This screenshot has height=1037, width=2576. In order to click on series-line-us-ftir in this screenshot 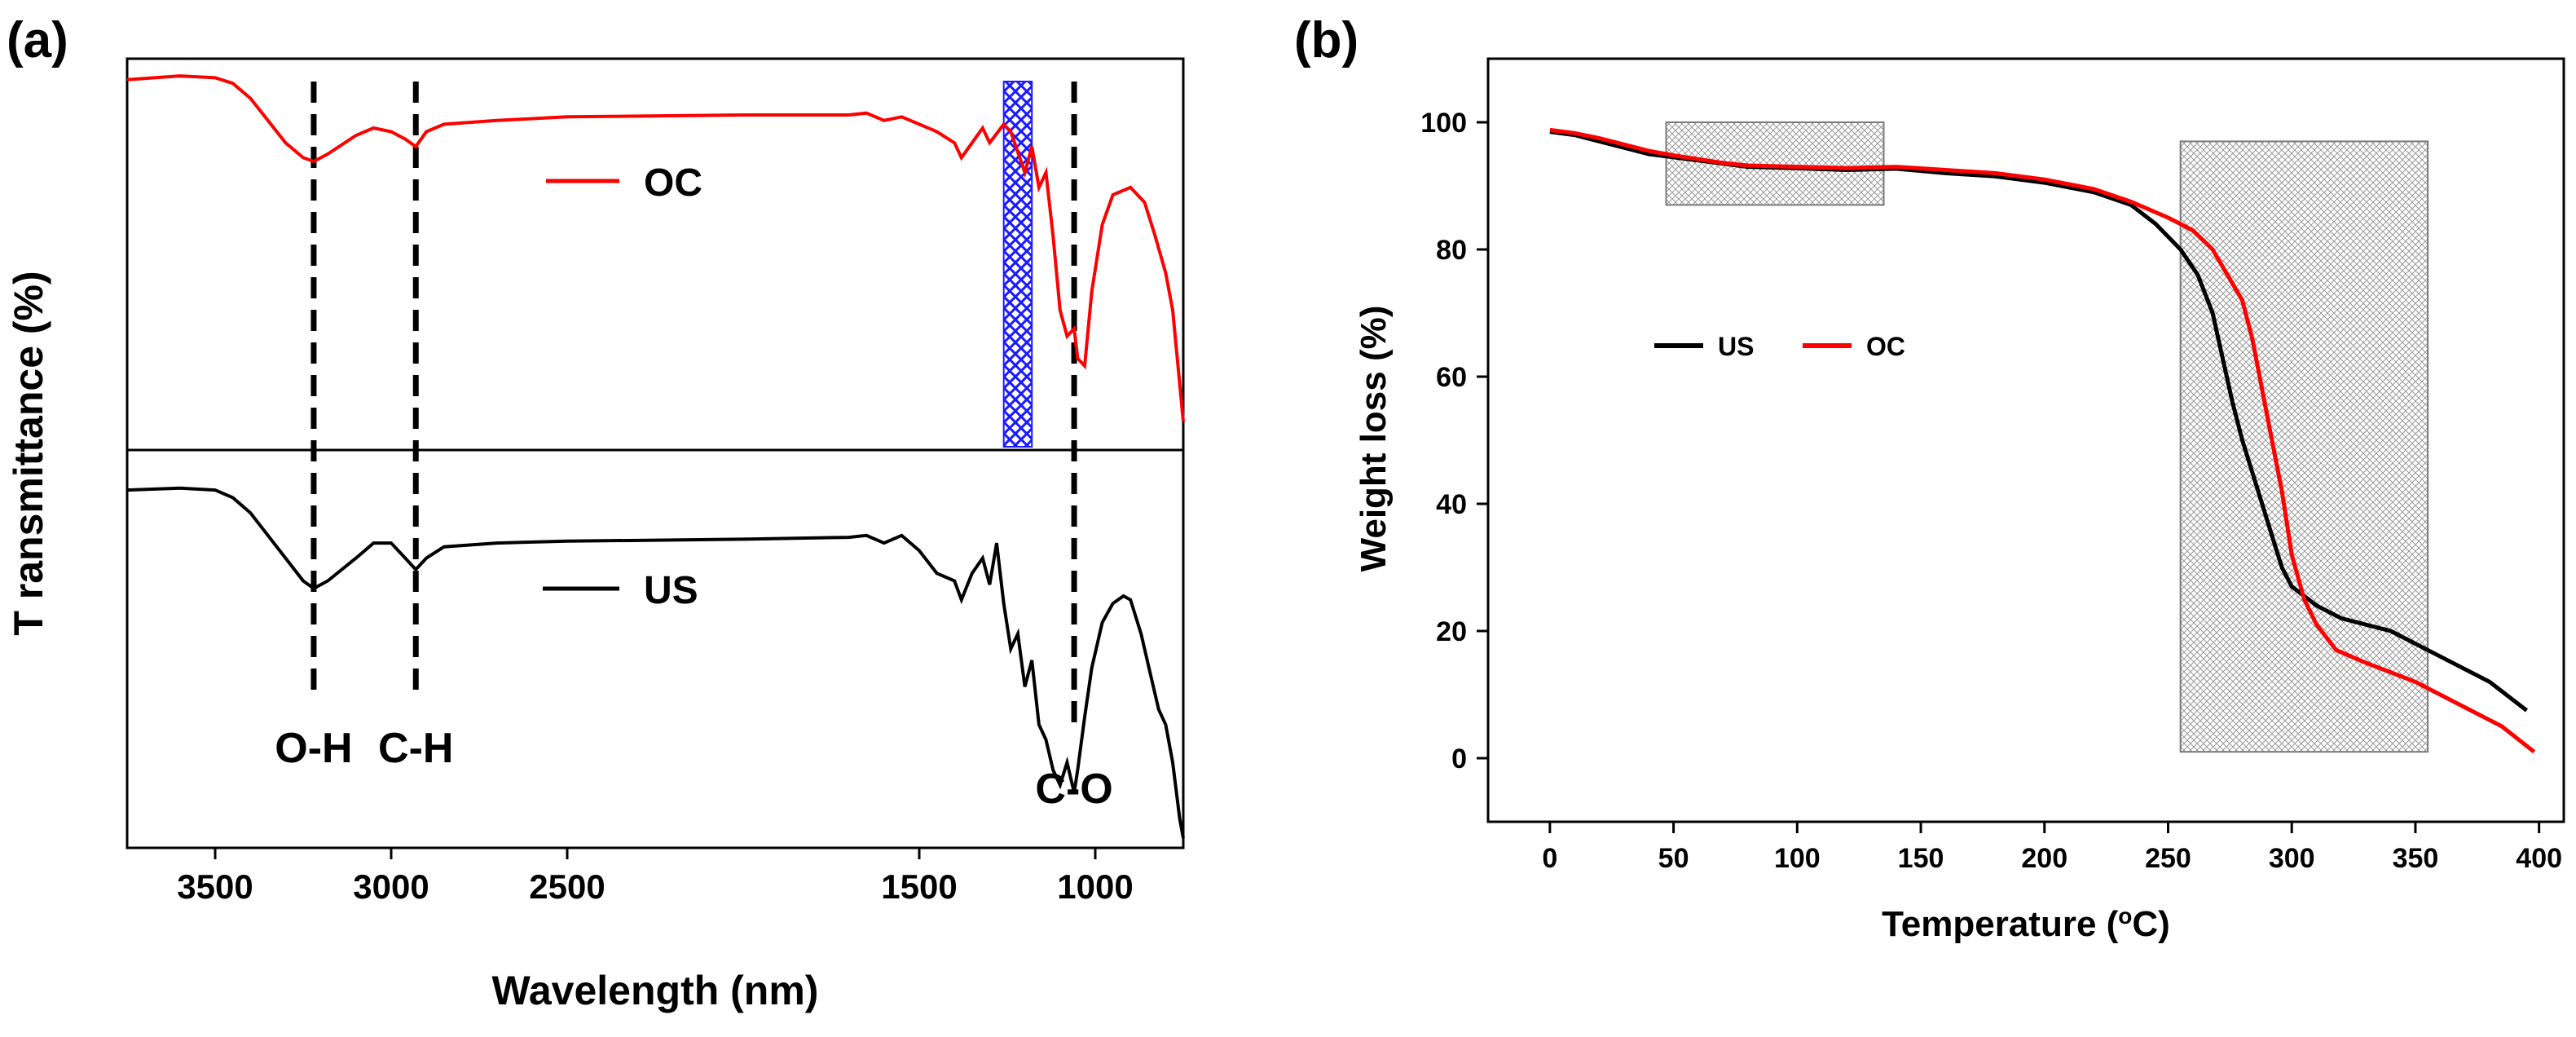, I will do `click(655, 662)`.